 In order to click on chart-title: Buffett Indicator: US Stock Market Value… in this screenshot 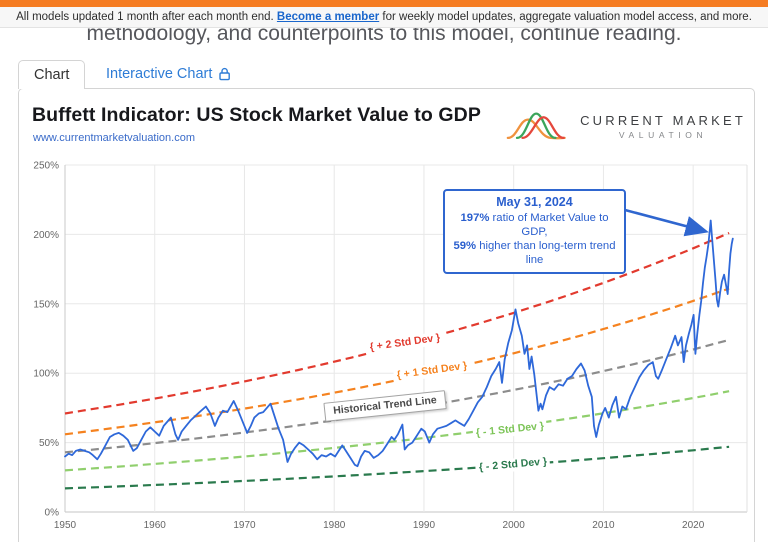, I will do `click(256, 115)`.